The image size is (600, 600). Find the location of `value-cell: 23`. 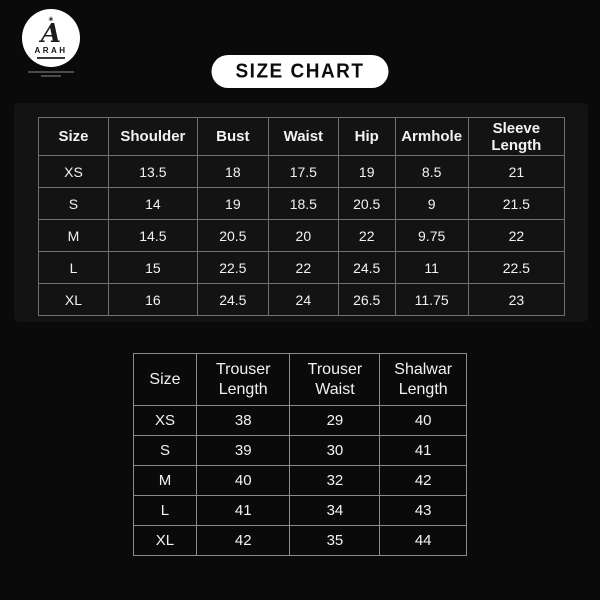

value-cell: 23 is located at coordinates (516, 299).